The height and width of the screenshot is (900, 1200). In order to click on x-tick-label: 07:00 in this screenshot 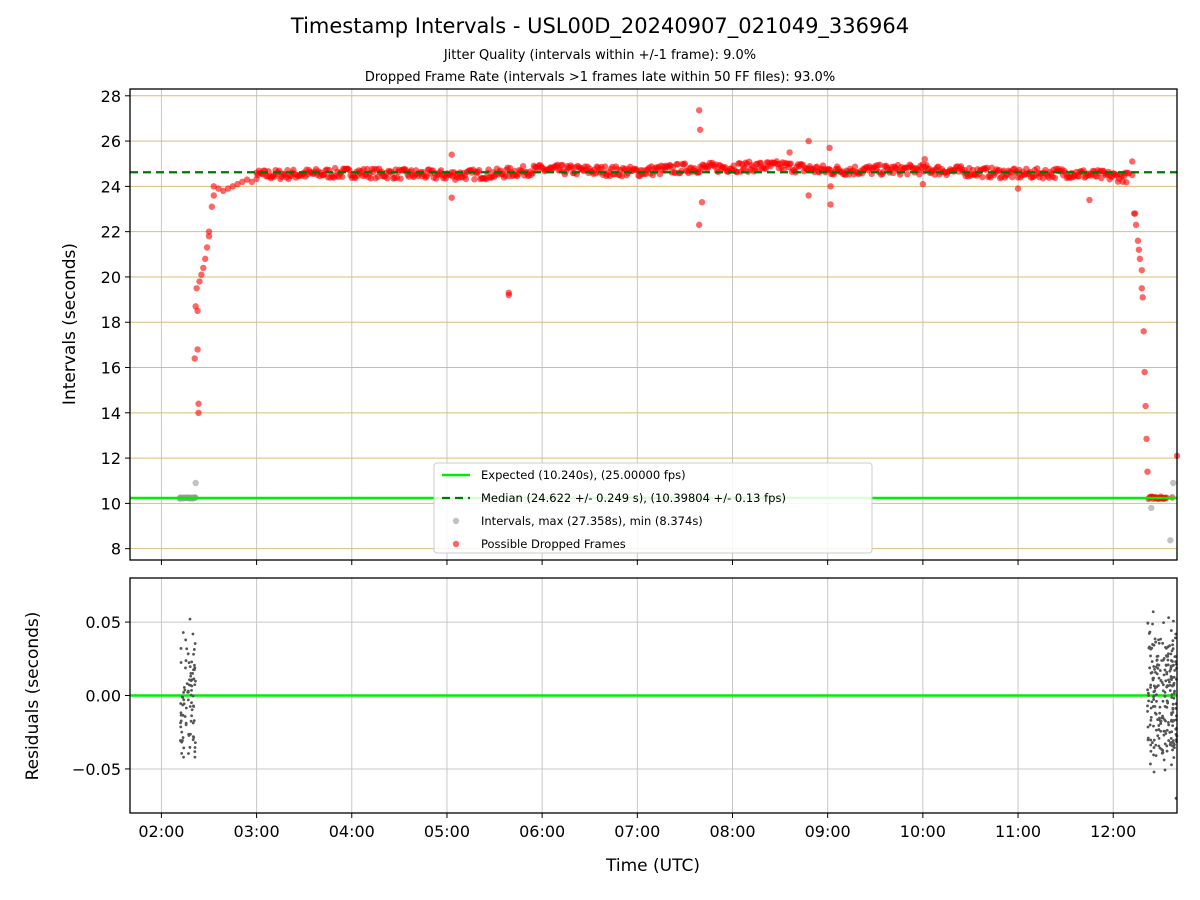, I will do `click(637, 831)`.